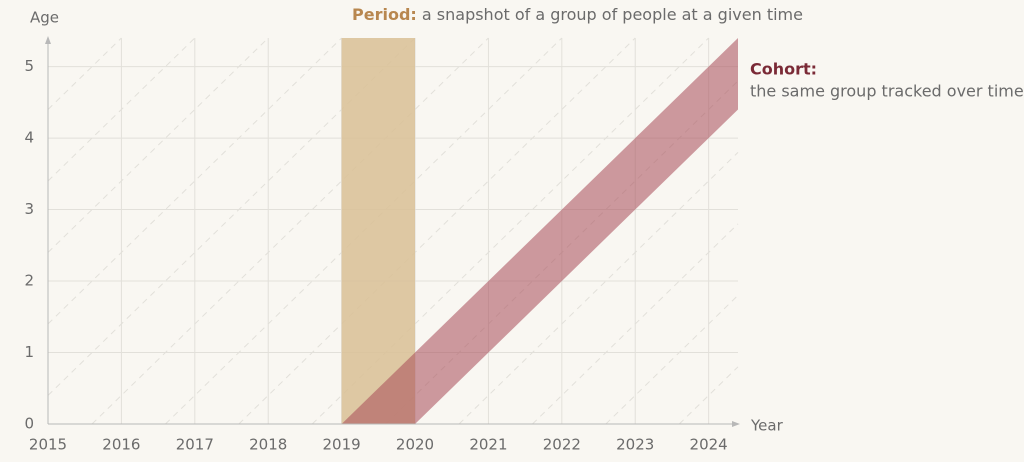 The width and height of the screenshot is (1024, 462). Describe the element at coordinates (29, 352) in the screenshot. I see `y-tick-label: 1` at that location.